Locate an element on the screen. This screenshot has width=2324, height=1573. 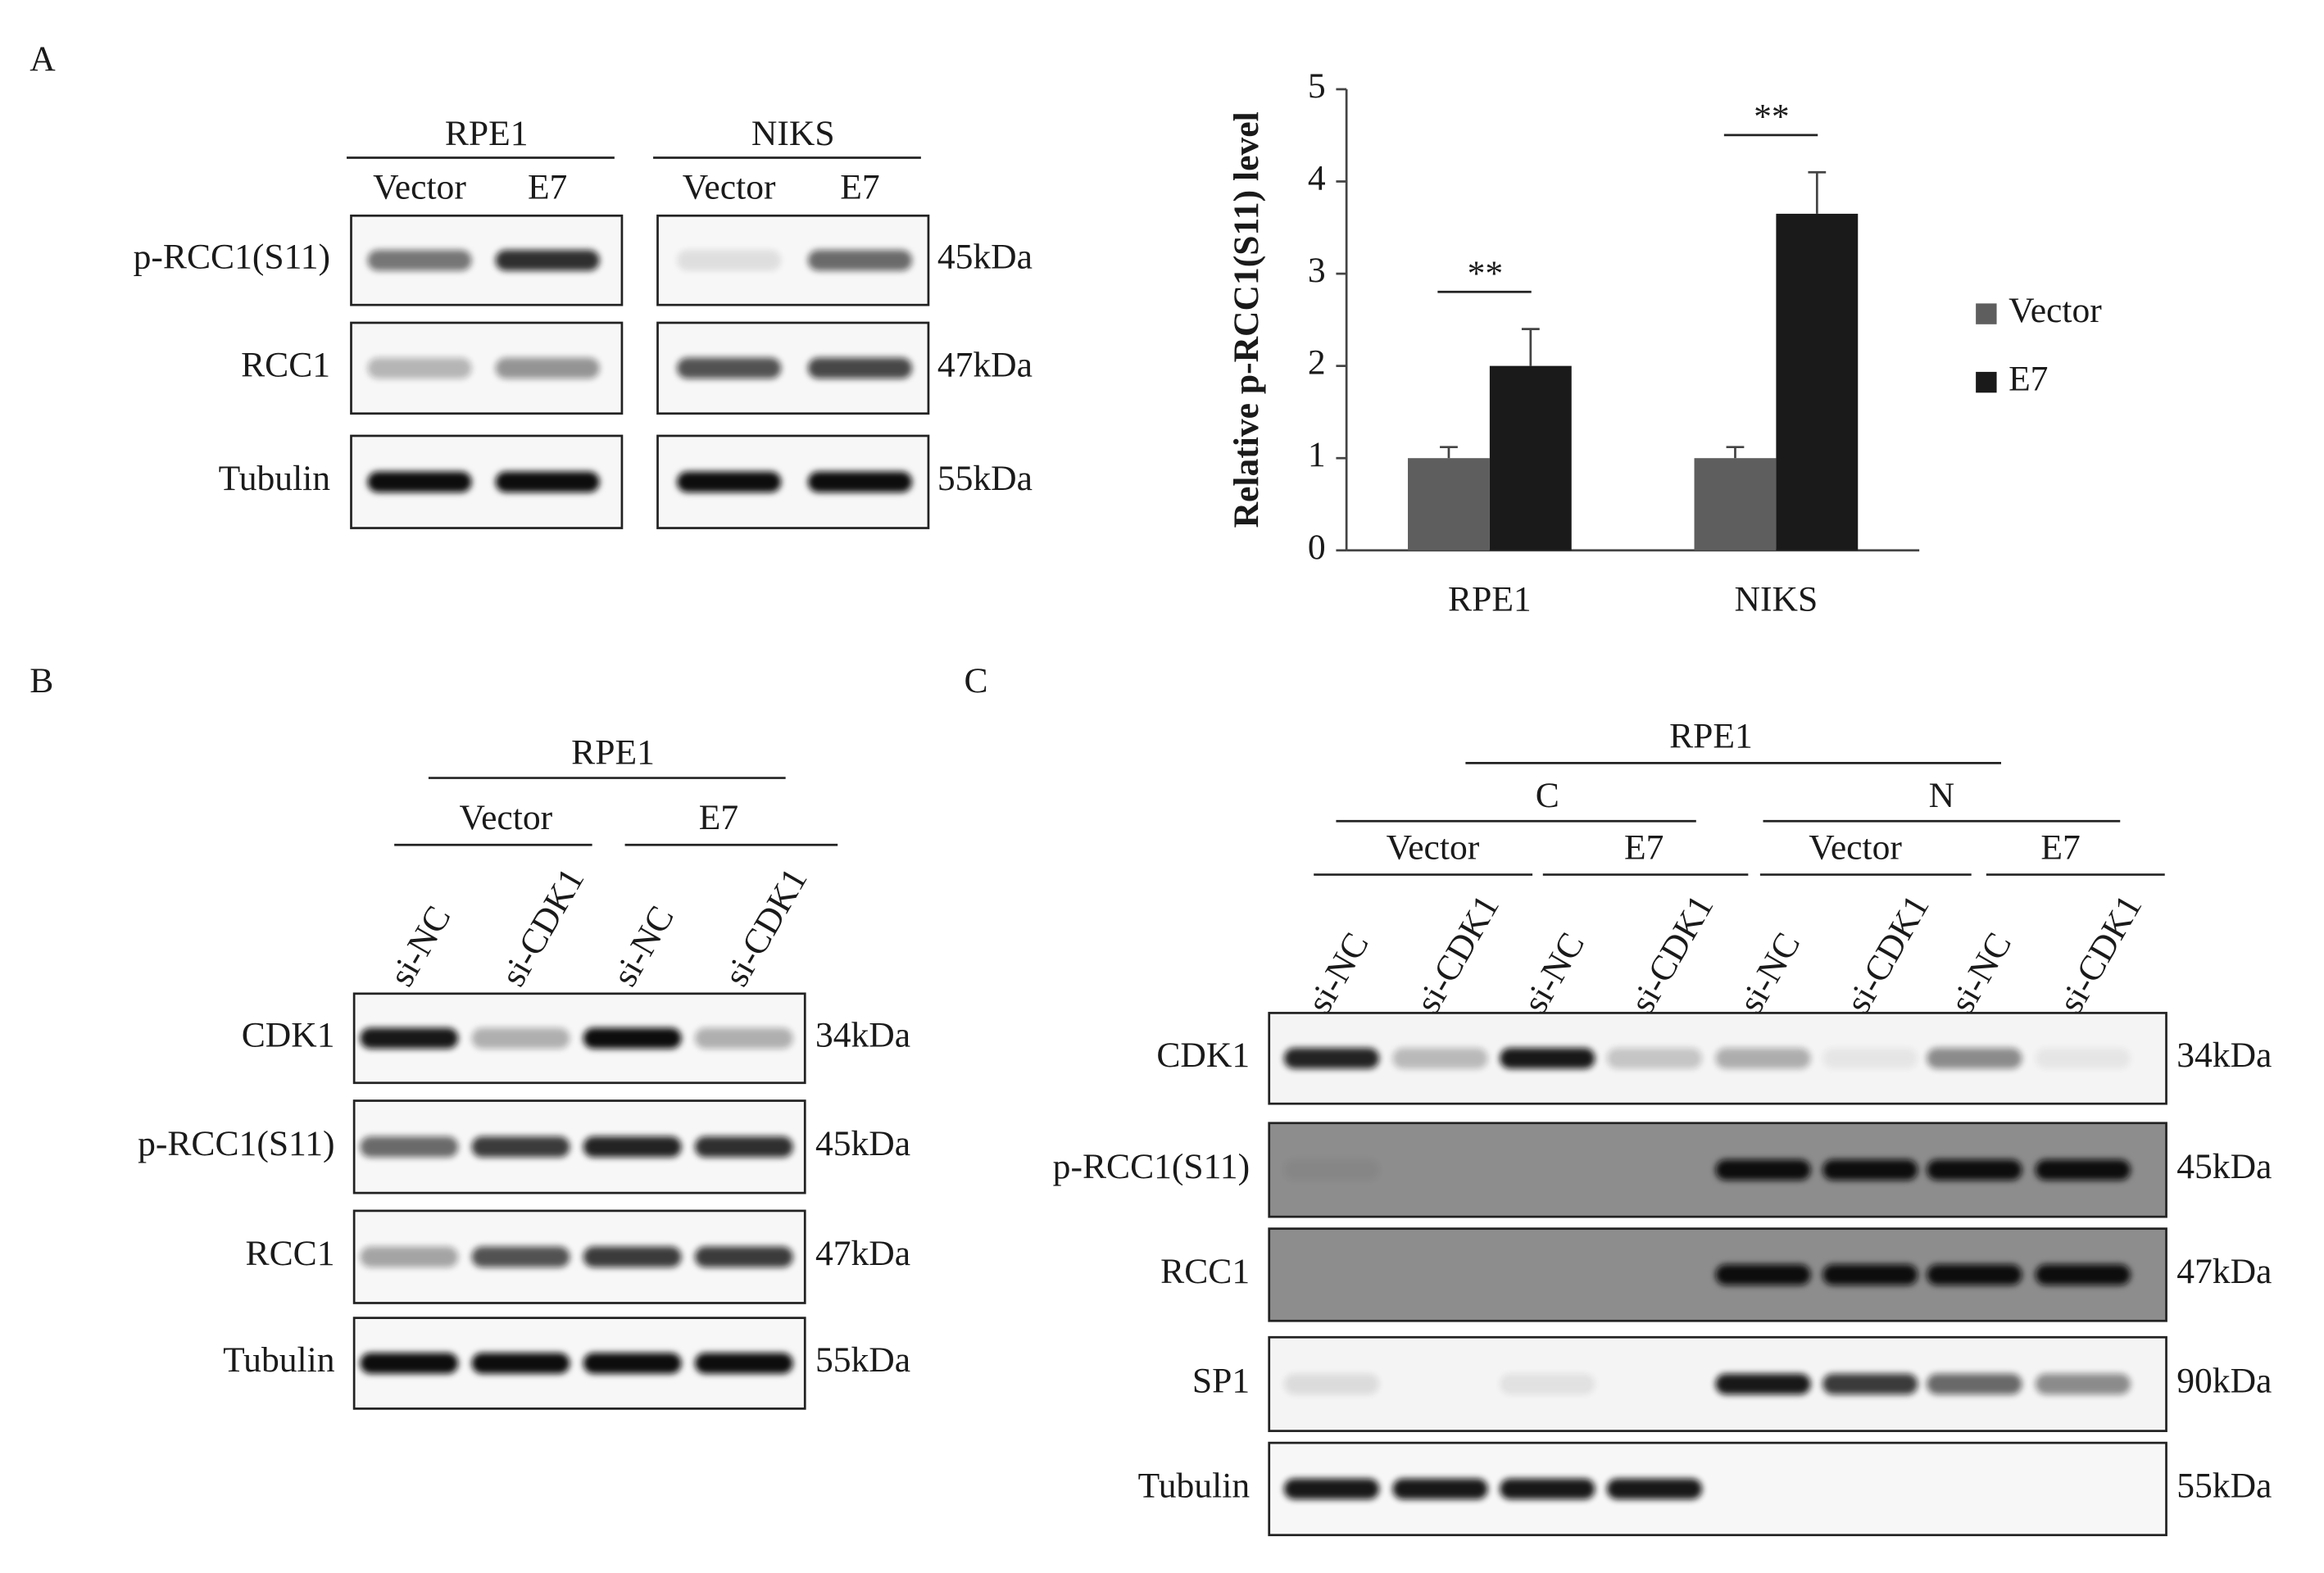
panel-label: C is located at coordinates (976, 680).